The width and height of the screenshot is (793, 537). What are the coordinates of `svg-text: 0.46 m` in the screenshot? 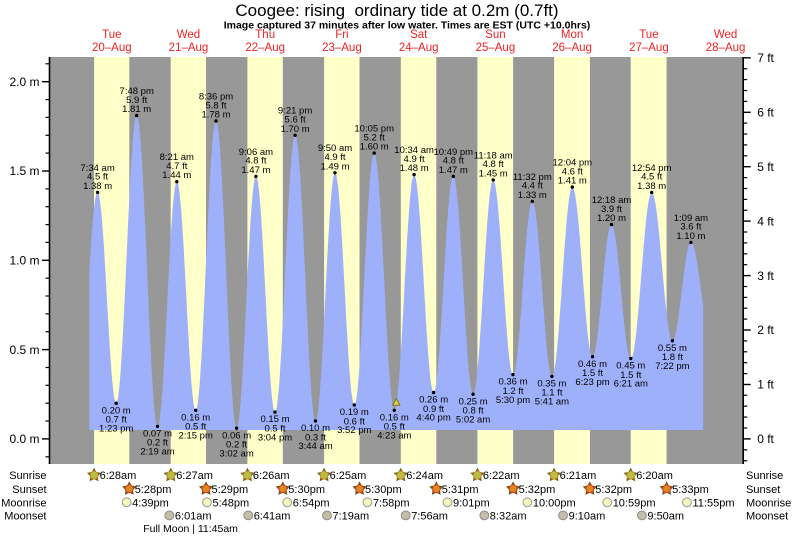 It's located at (592, 364).